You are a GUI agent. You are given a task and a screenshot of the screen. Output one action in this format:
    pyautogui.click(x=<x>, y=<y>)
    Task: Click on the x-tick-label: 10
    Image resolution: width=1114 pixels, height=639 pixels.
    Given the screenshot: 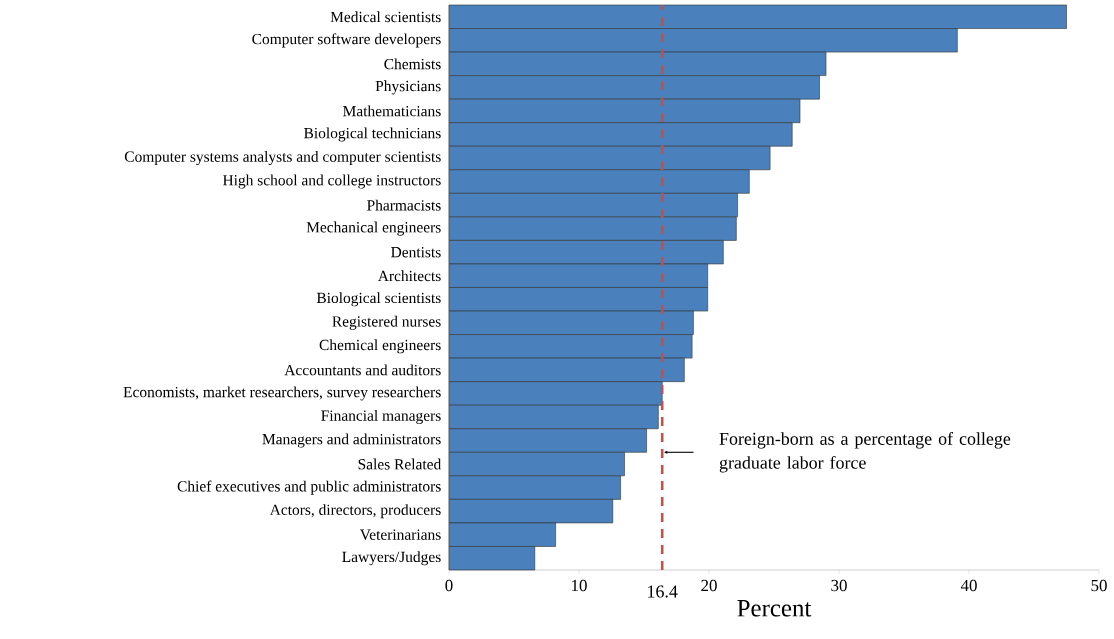 What is the action you would take?
    pyautogui.click(x=579, y=585)
    